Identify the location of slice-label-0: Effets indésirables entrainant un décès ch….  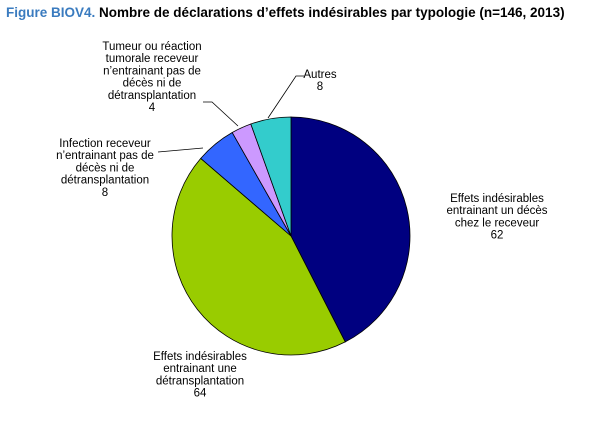
(496, 217).